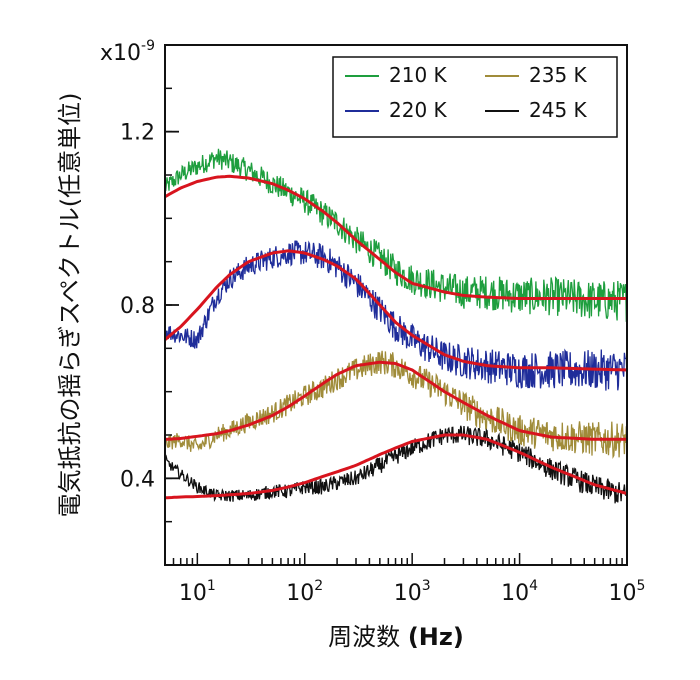  I want to click on x-tick-label: 10³, so click(412, 592).